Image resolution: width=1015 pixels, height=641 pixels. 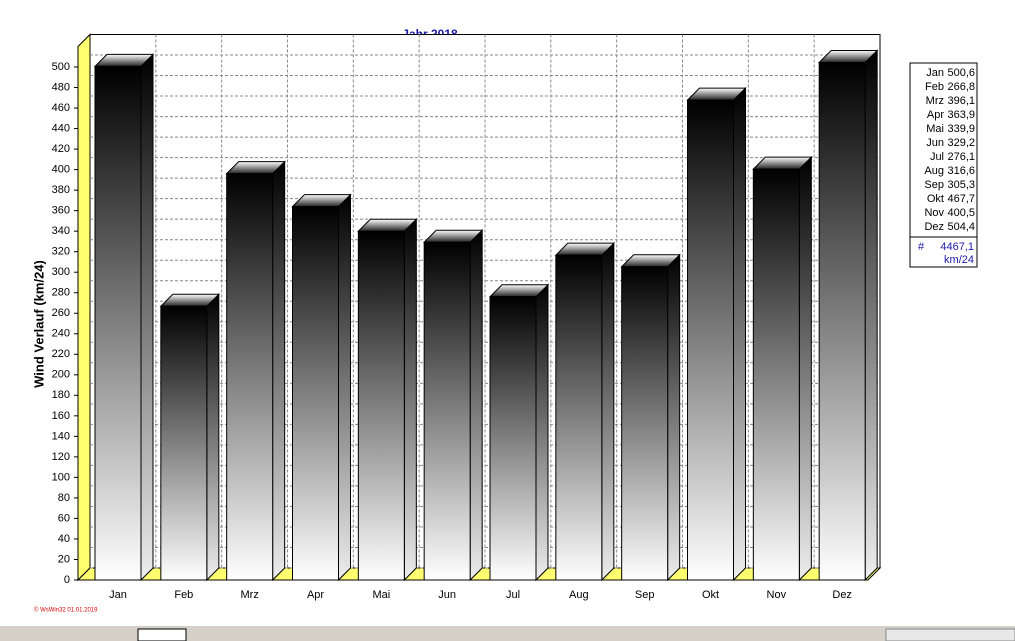 I want to click on left-wall, so click(x=84, y=307).